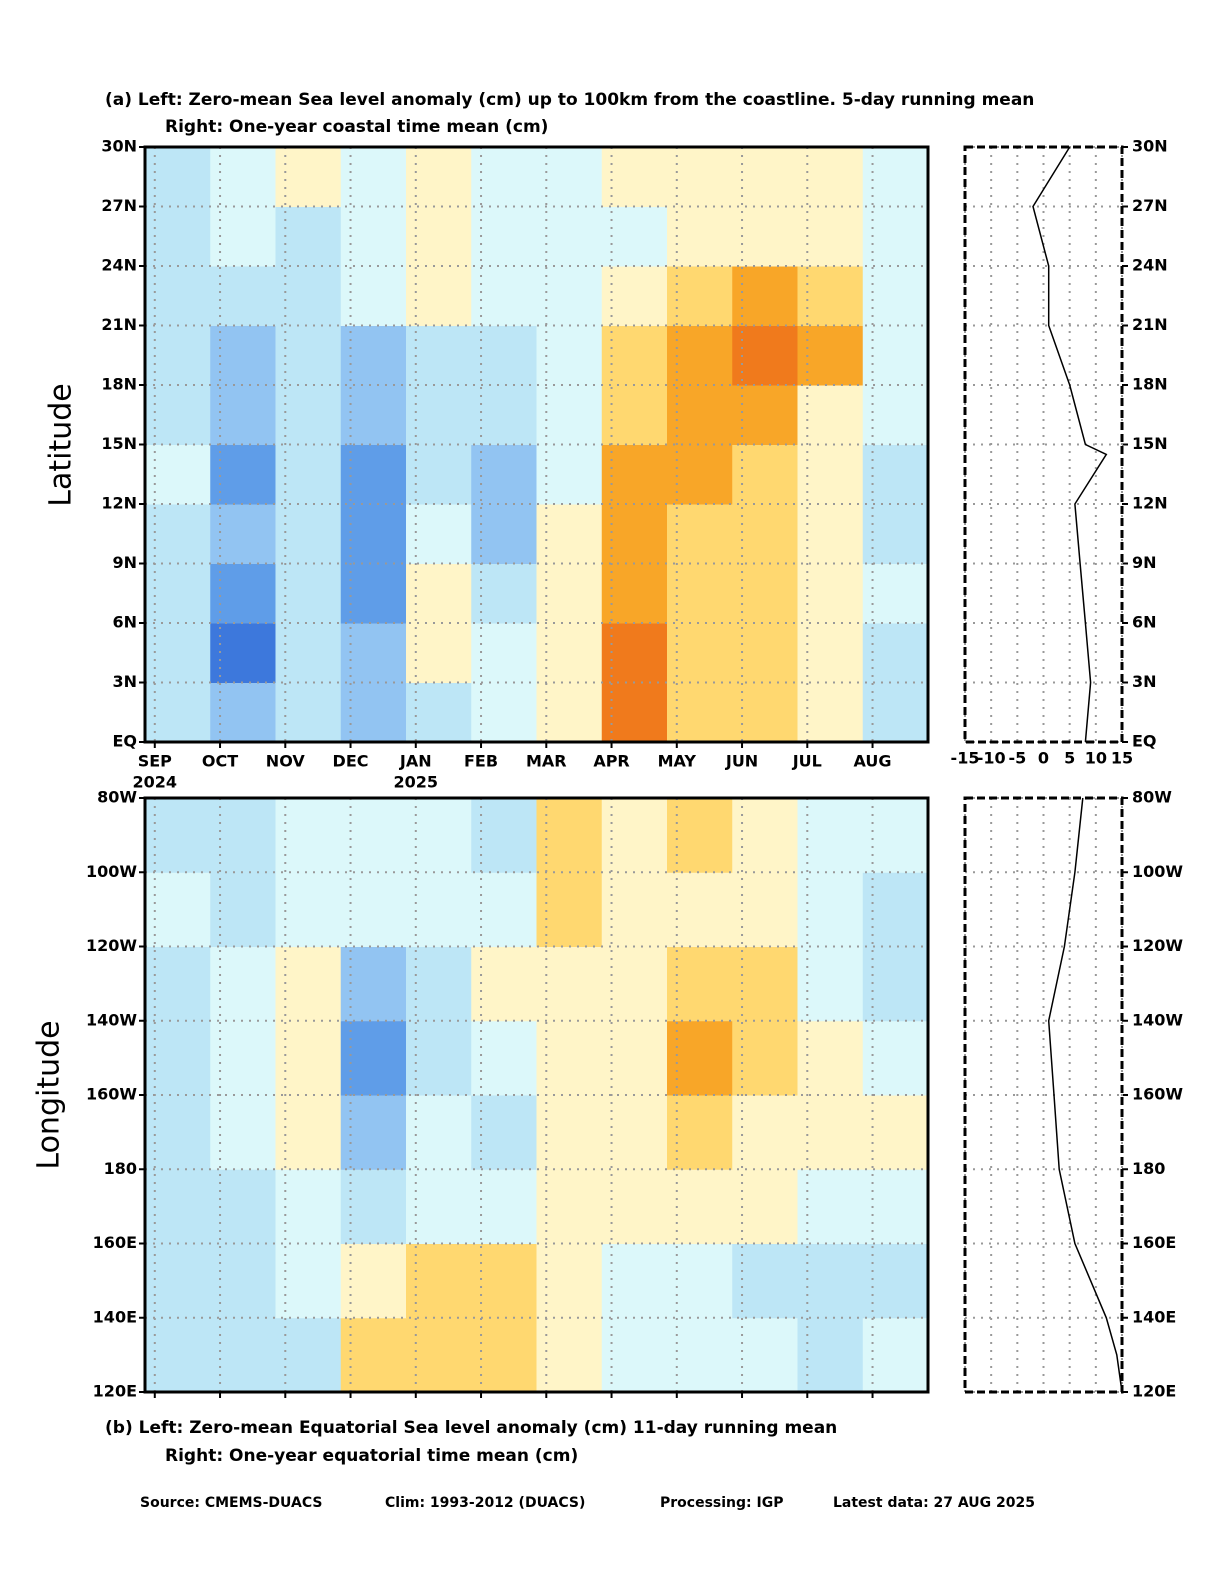 The width and height of the screenshot is (1224, 1588). What do you see at coordinates (1157, 1019) in the screenshot?
I see `y-tick-label: 140W` at bounding box center [1157, 1019].